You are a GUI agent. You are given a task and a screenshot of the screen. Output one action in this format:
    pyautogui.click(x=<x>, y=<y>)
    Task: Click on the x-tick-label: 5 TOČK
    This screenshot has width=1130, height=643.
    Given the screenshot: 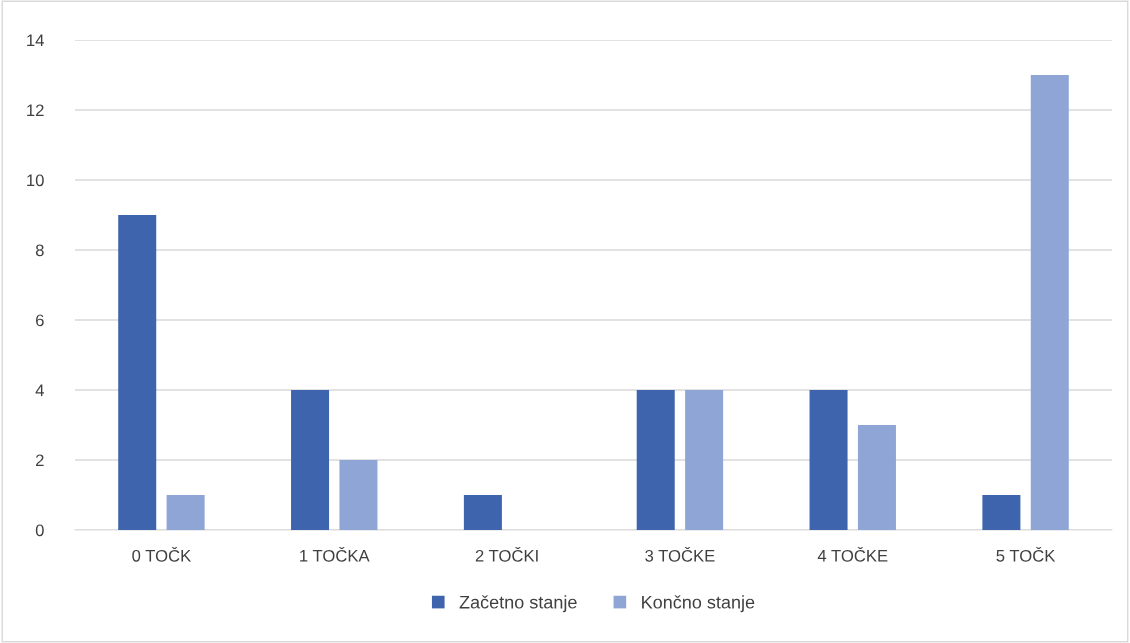 What is the action you would take?
    pyautogui.click(x=1026, y=554)
    